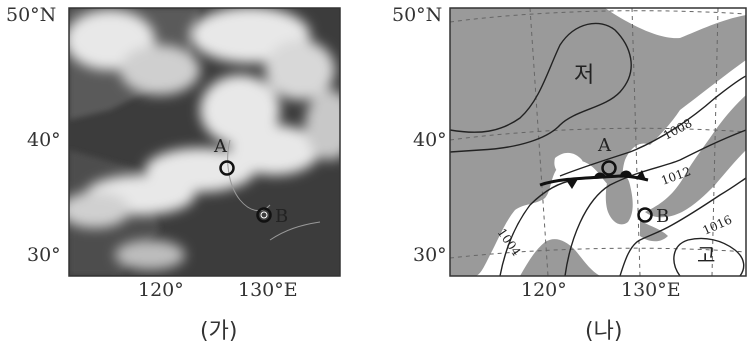 This screenshot has width=755, height=351. I want to click on panel-a-lon-120: 120°, so click(161, 290).